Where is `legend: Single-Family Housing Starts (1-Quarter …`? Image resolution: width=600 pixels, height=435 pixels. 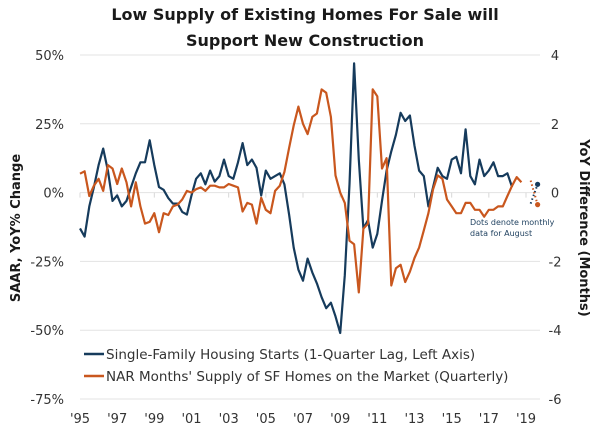 legend: Single-Family Housing Starts (1-Quarter … is located at coordinates (296, 366).